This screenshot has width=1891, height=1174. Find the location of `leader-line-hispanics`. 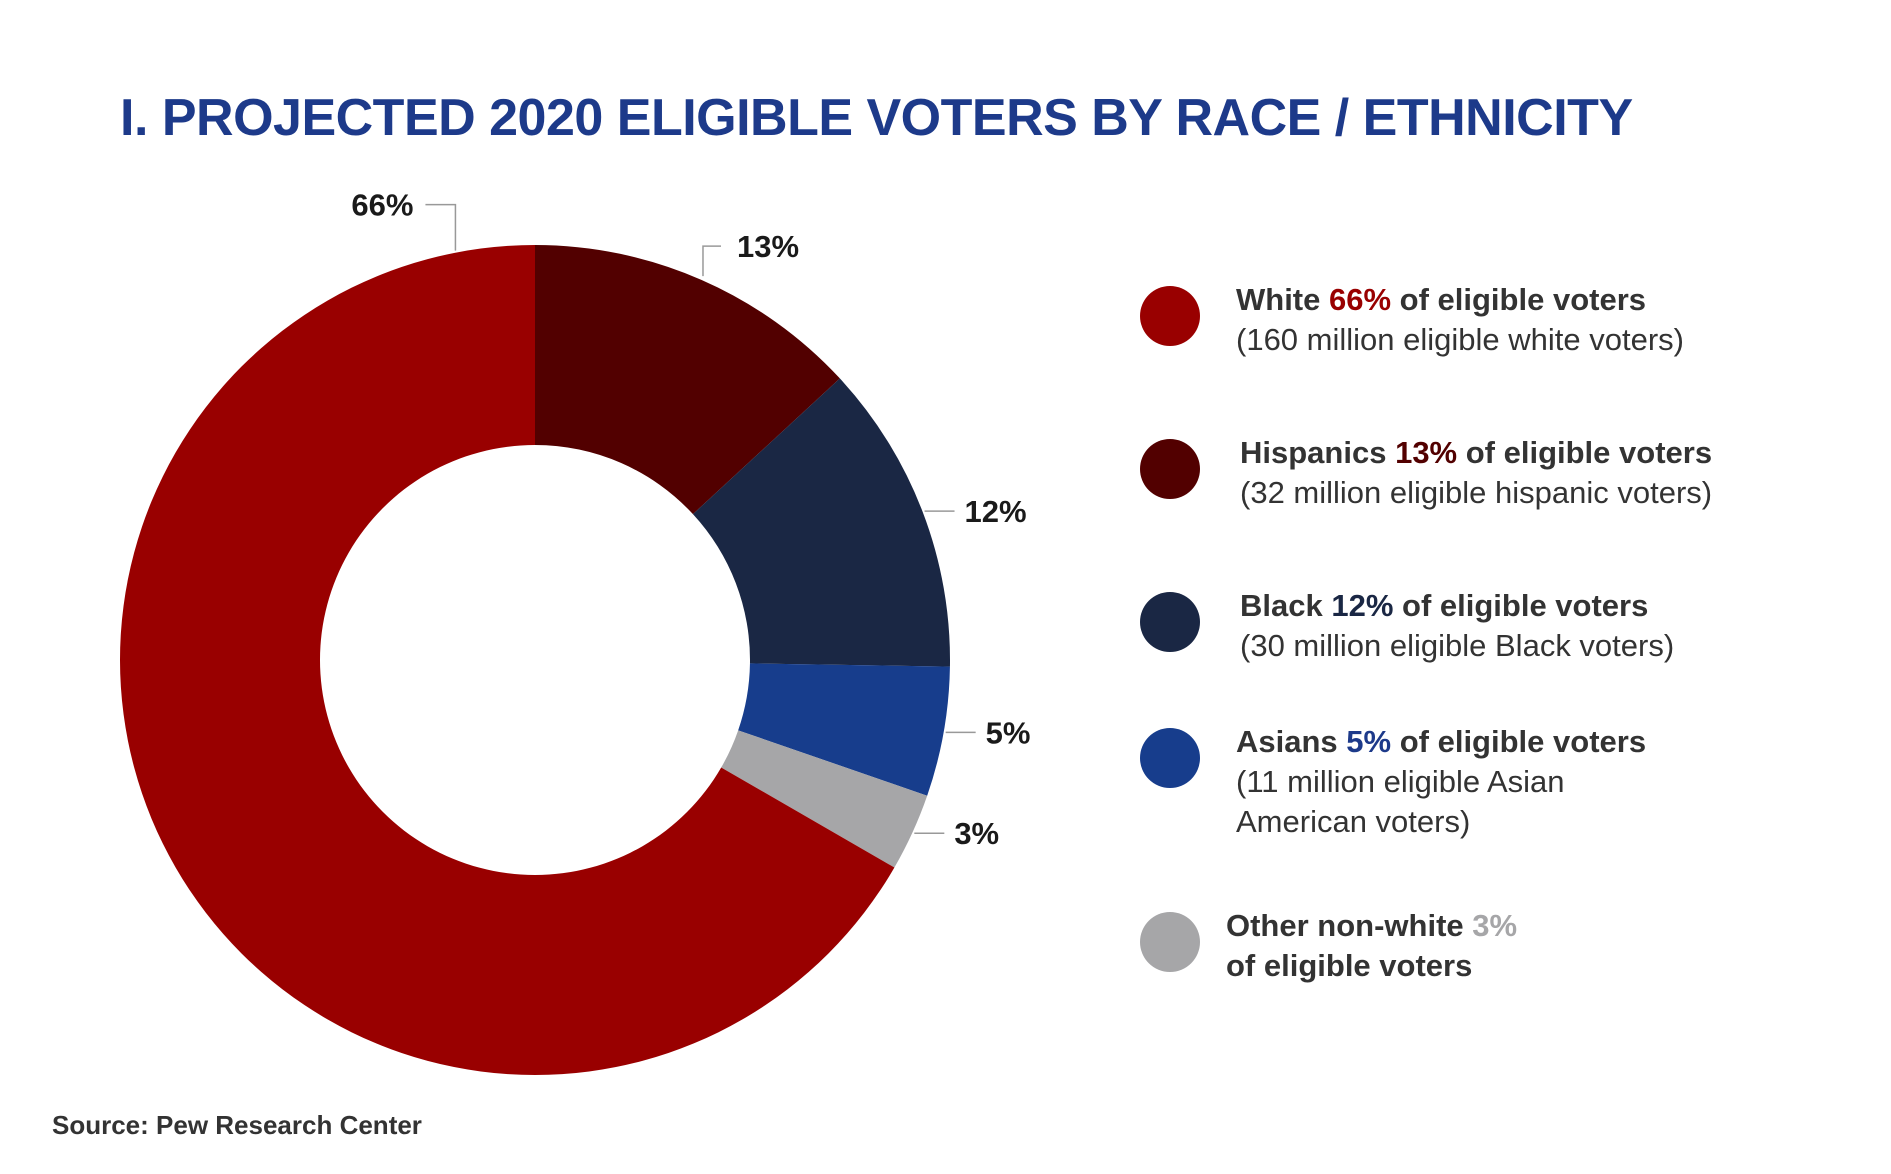

leader-line-hispanics is located at coordinates (711, 261).